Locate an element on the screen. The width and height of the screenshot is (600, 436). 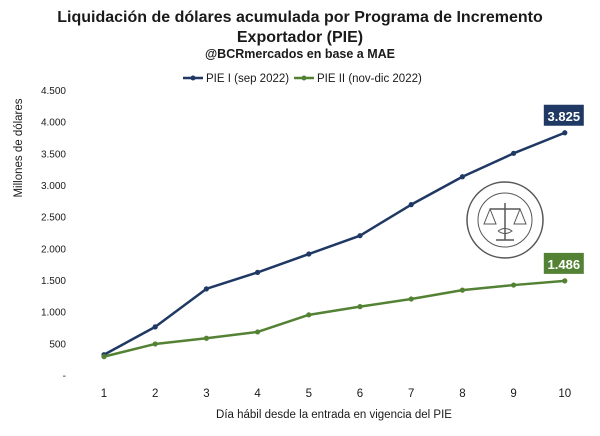
legend-marker-pie1 is located at coordinates (193, 78).